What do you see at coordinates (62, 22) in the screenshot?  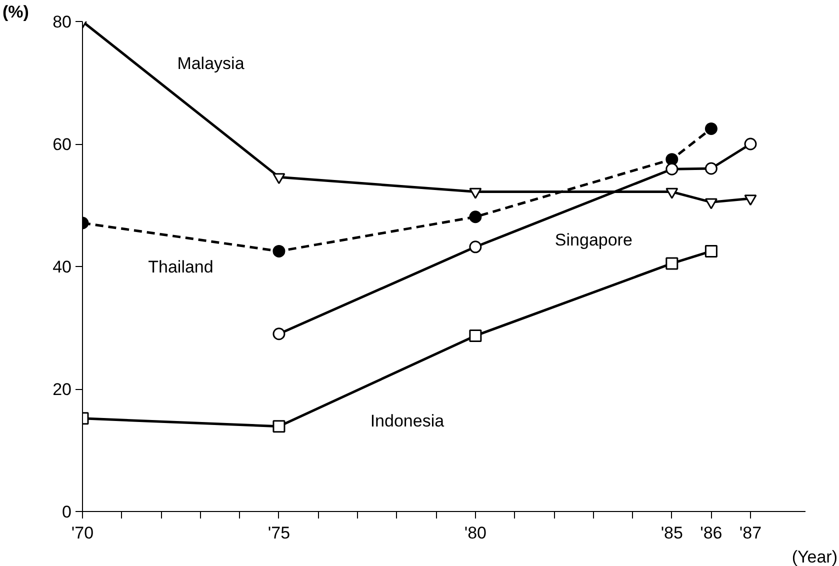 I see `y-tick-label: 80` at bounding box center [62, 22].